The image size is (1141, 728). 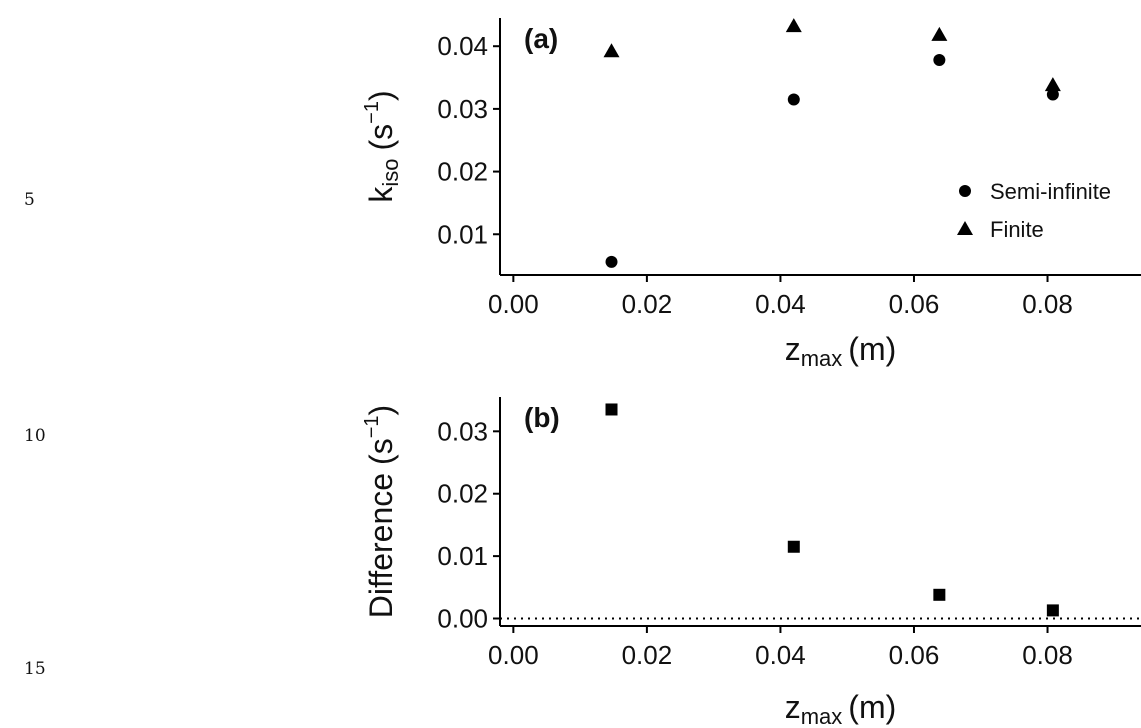 I want to click on panel-b-x-tick-label: 0.06, so click(x=914, y=655).